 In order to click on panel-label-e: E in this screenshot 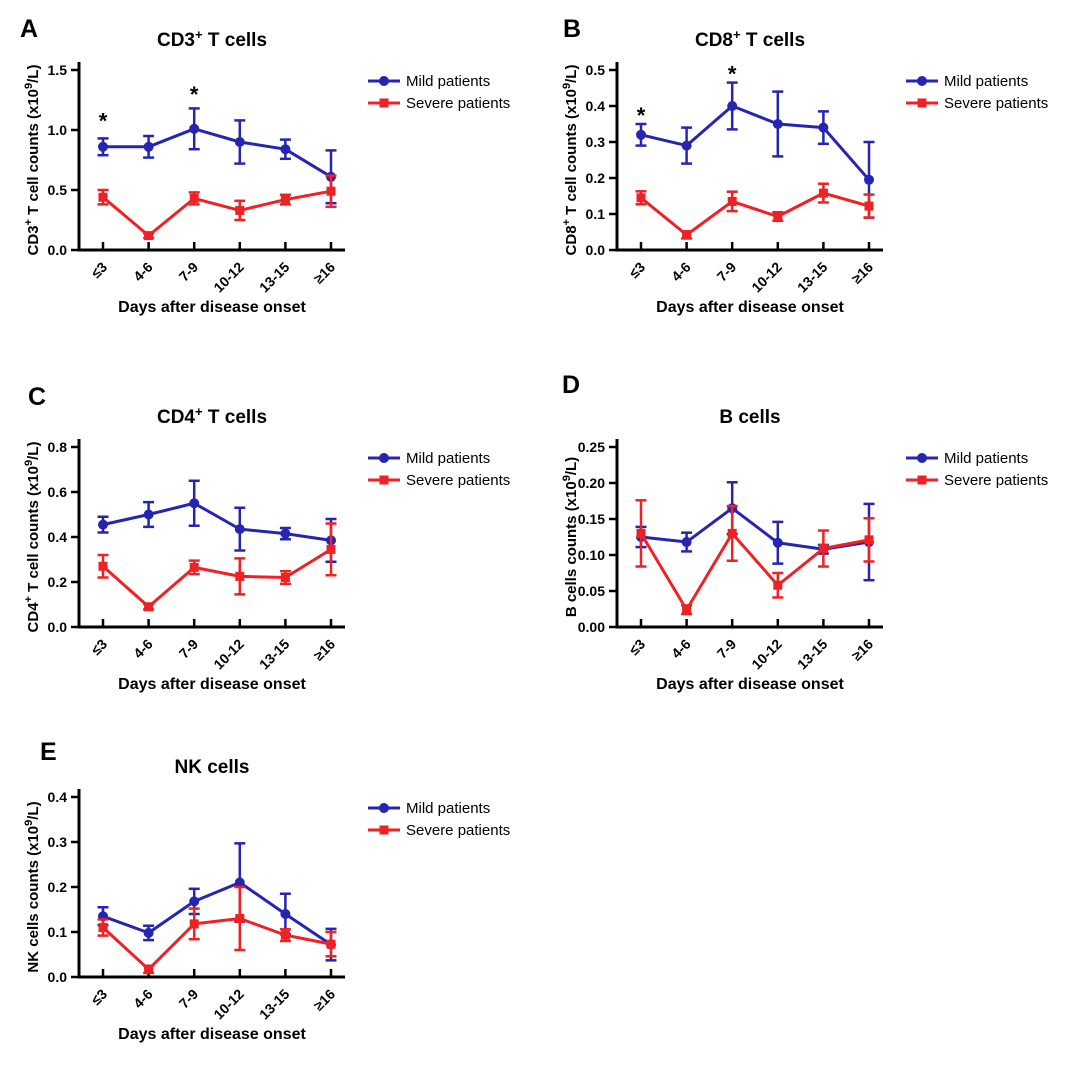, I will do `click(48, 752)`.